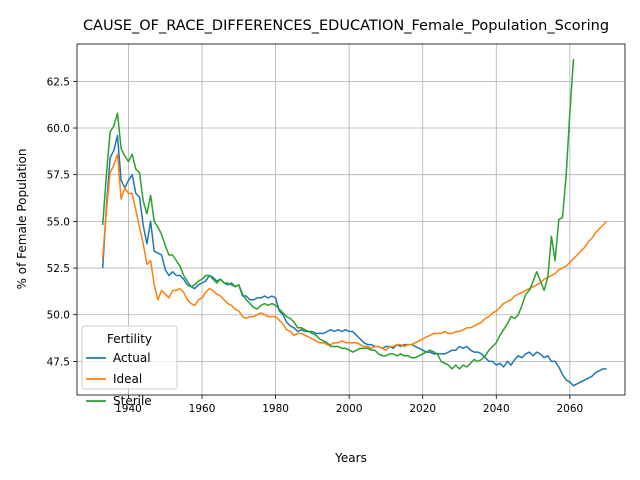 Image resolution: width=640 pixels, height=480 pixels. I want to click on legend-box, so click(129, 357).